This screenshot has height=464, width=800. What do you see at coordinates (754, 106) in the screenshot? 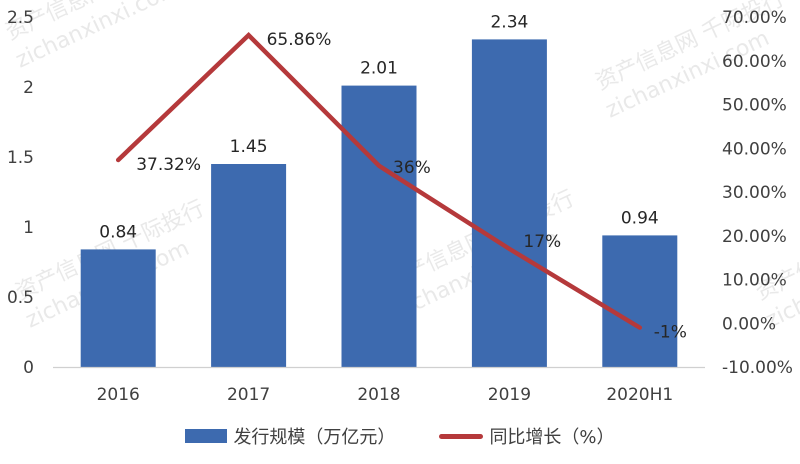
I see `right-axis-tick: 50.00%` at bounding box center [754, 106].